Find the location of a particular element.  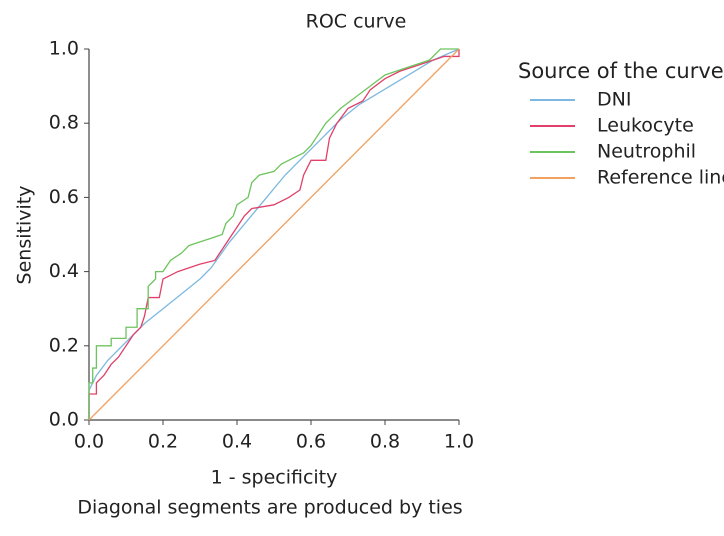

legend-label: Neutrophil is located at coordinates (646, 152).